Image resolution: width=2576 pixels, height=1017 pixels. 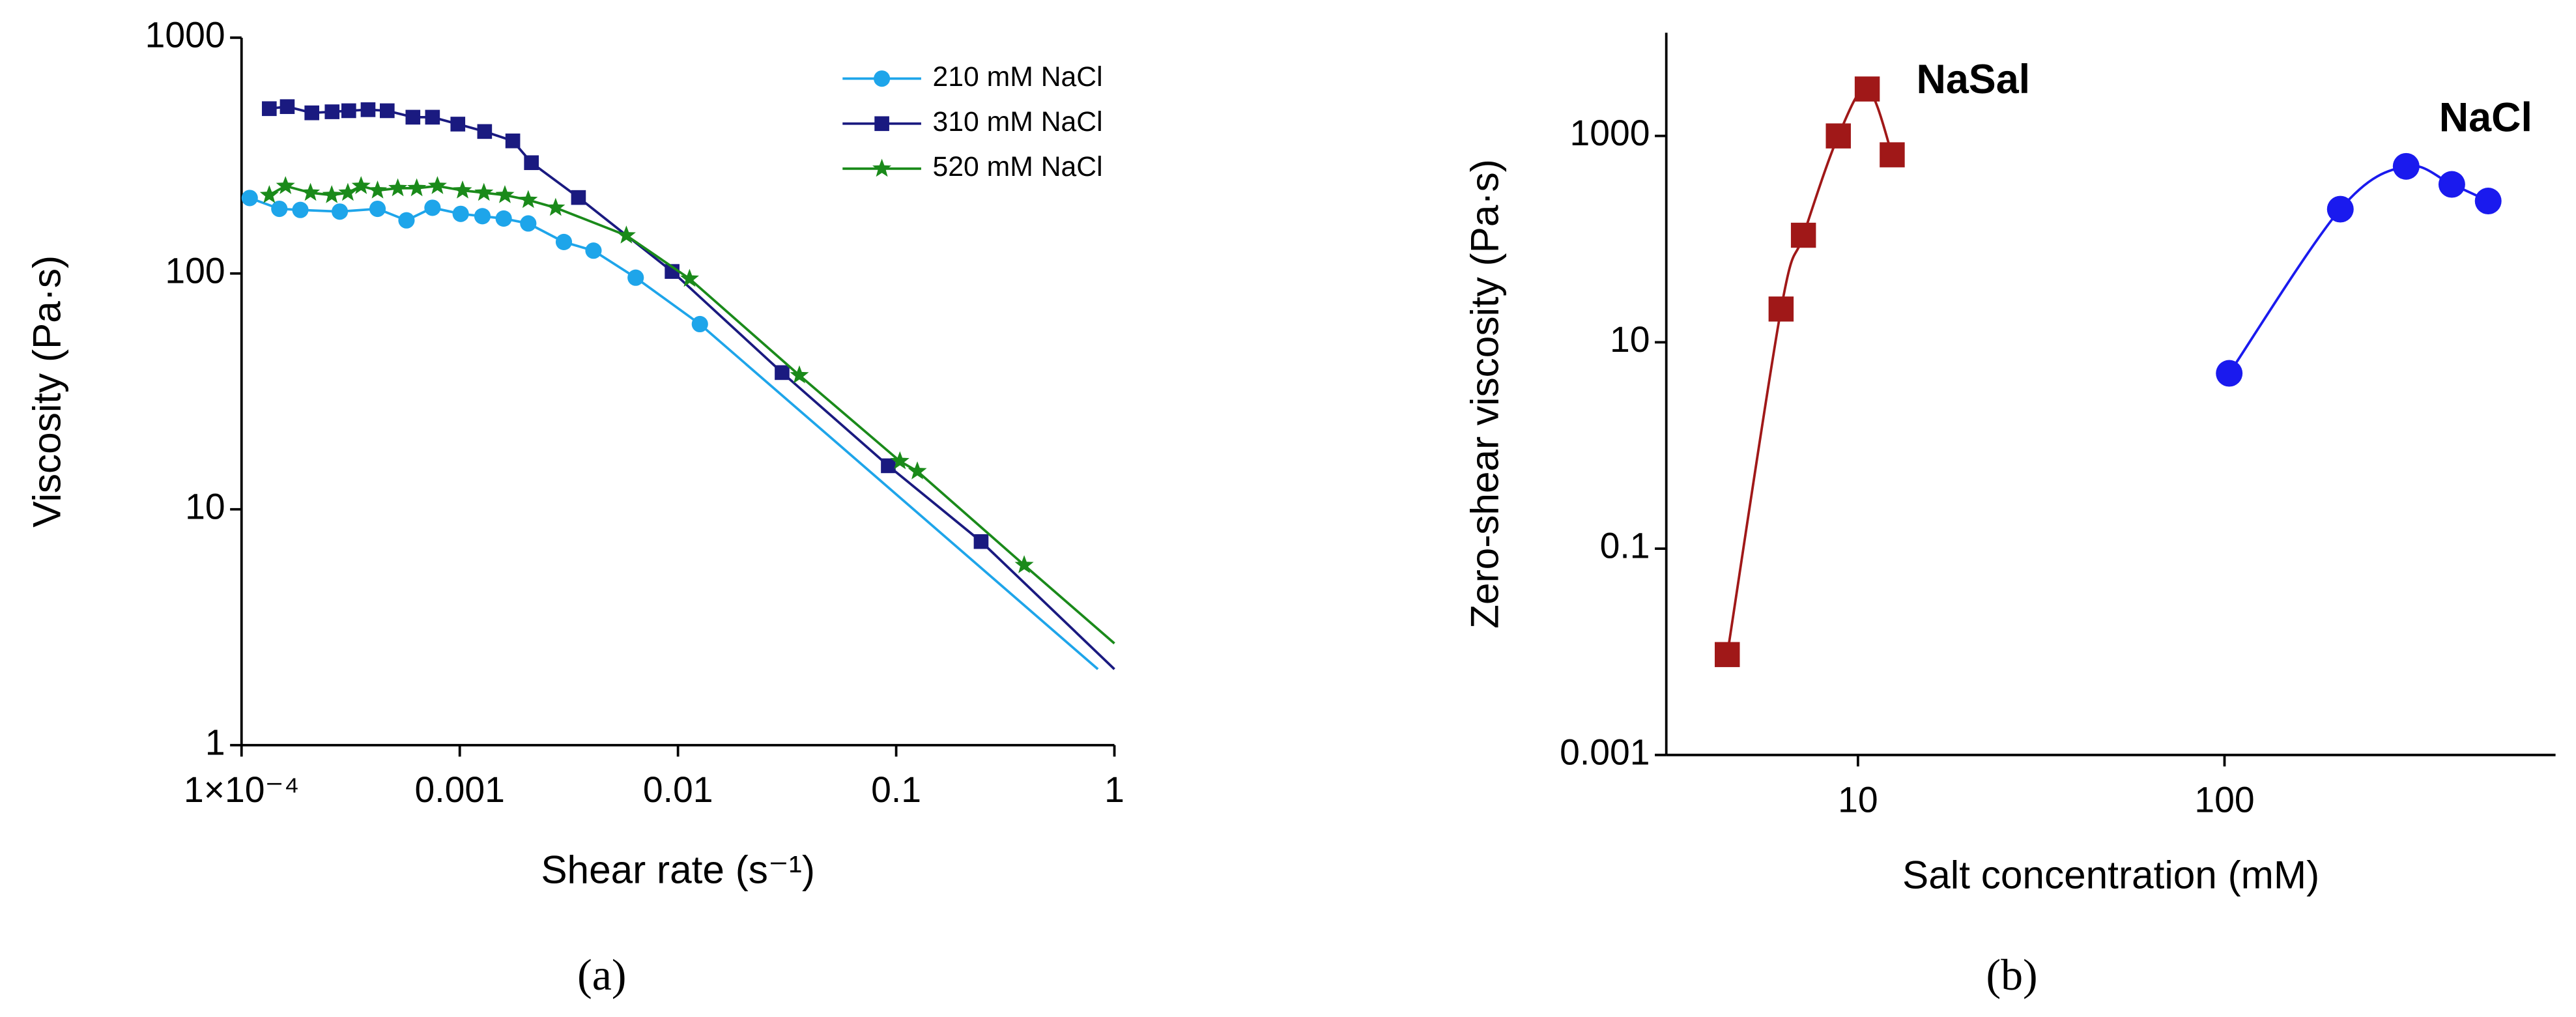 What do you see at coordinates (242, 789) in the screenshot?
I see `x-tick-label: 1×10⁻⁴` at bounding box center [242, 789].